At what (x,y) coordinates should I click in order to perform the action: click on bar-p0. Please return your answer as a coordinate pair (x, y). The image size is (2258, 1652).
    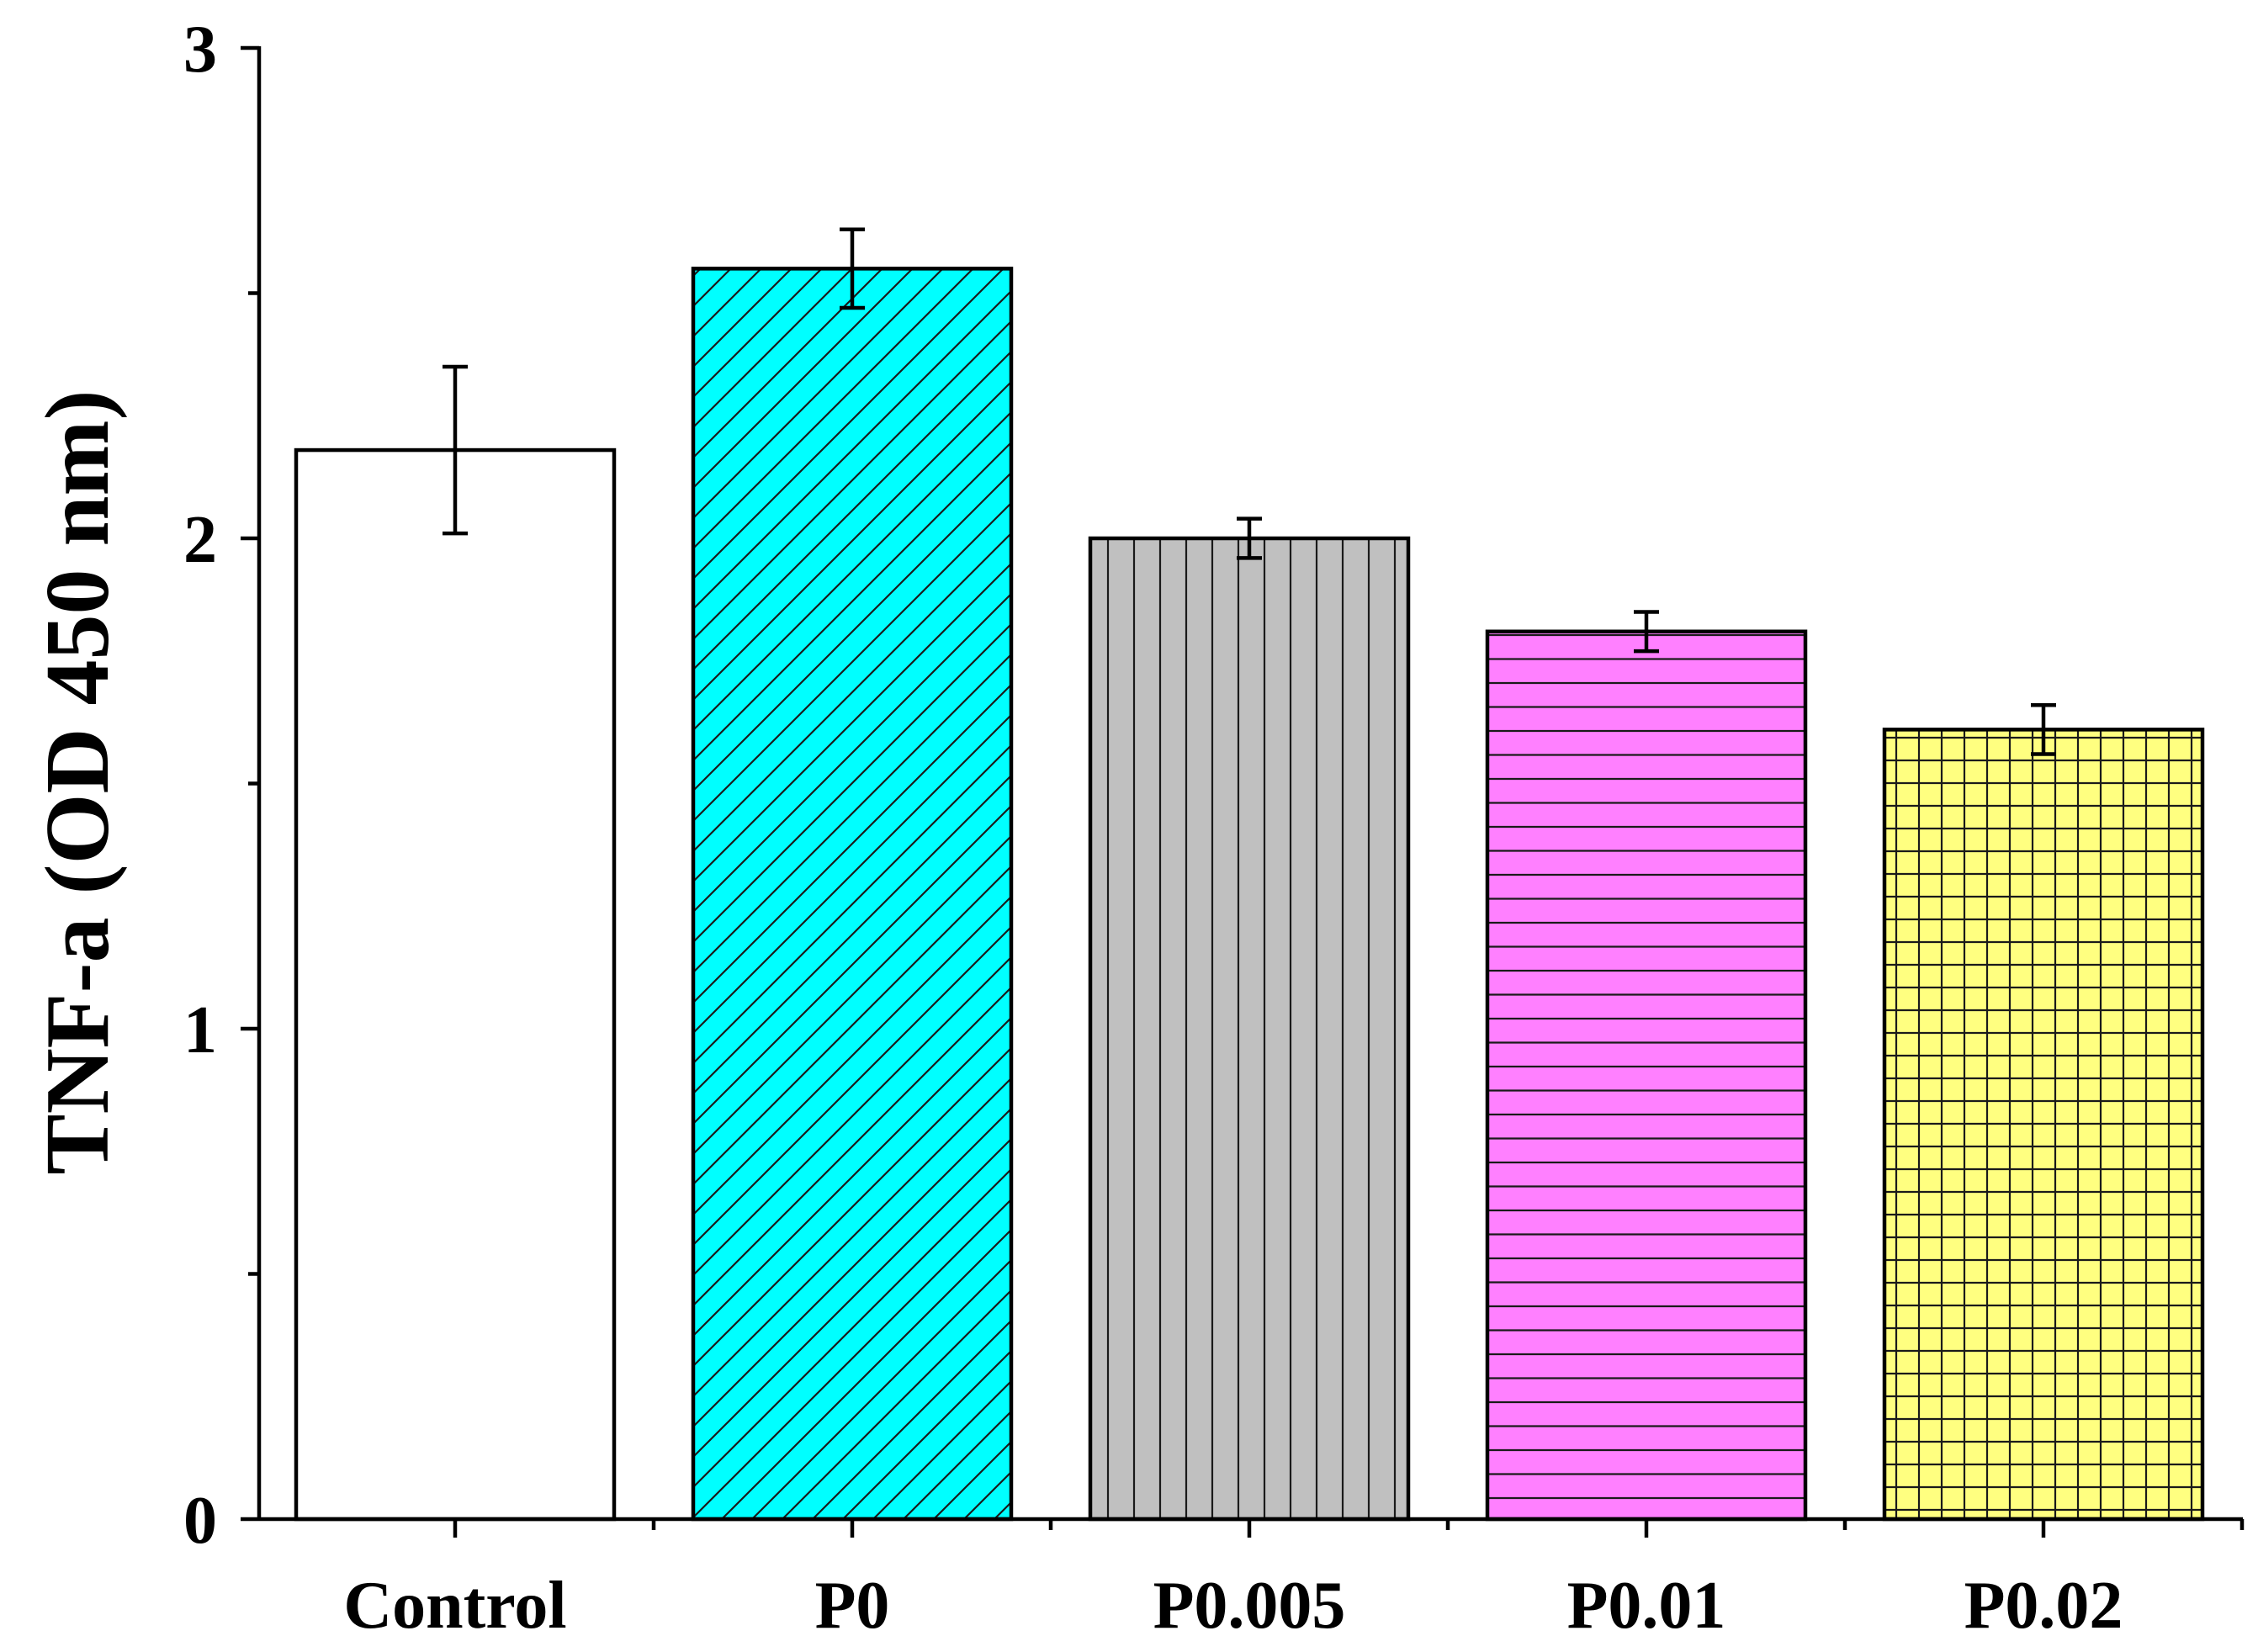
    Looking at the image, I should click on (852, 894).